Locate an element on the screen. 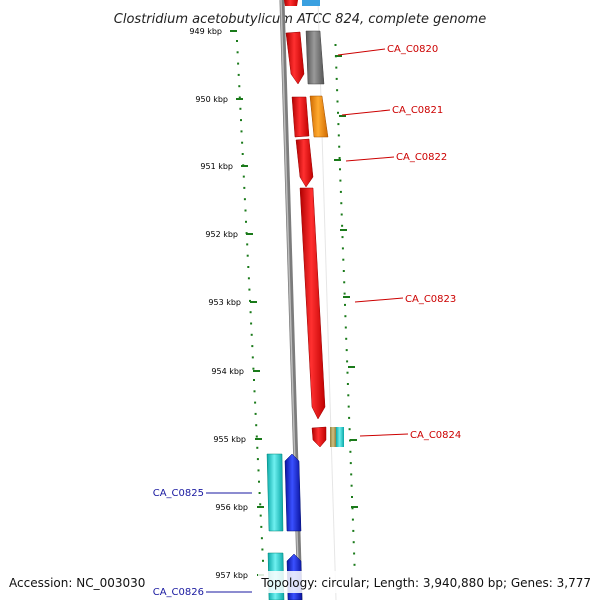  gene-track is located at coordinates (305, 300).